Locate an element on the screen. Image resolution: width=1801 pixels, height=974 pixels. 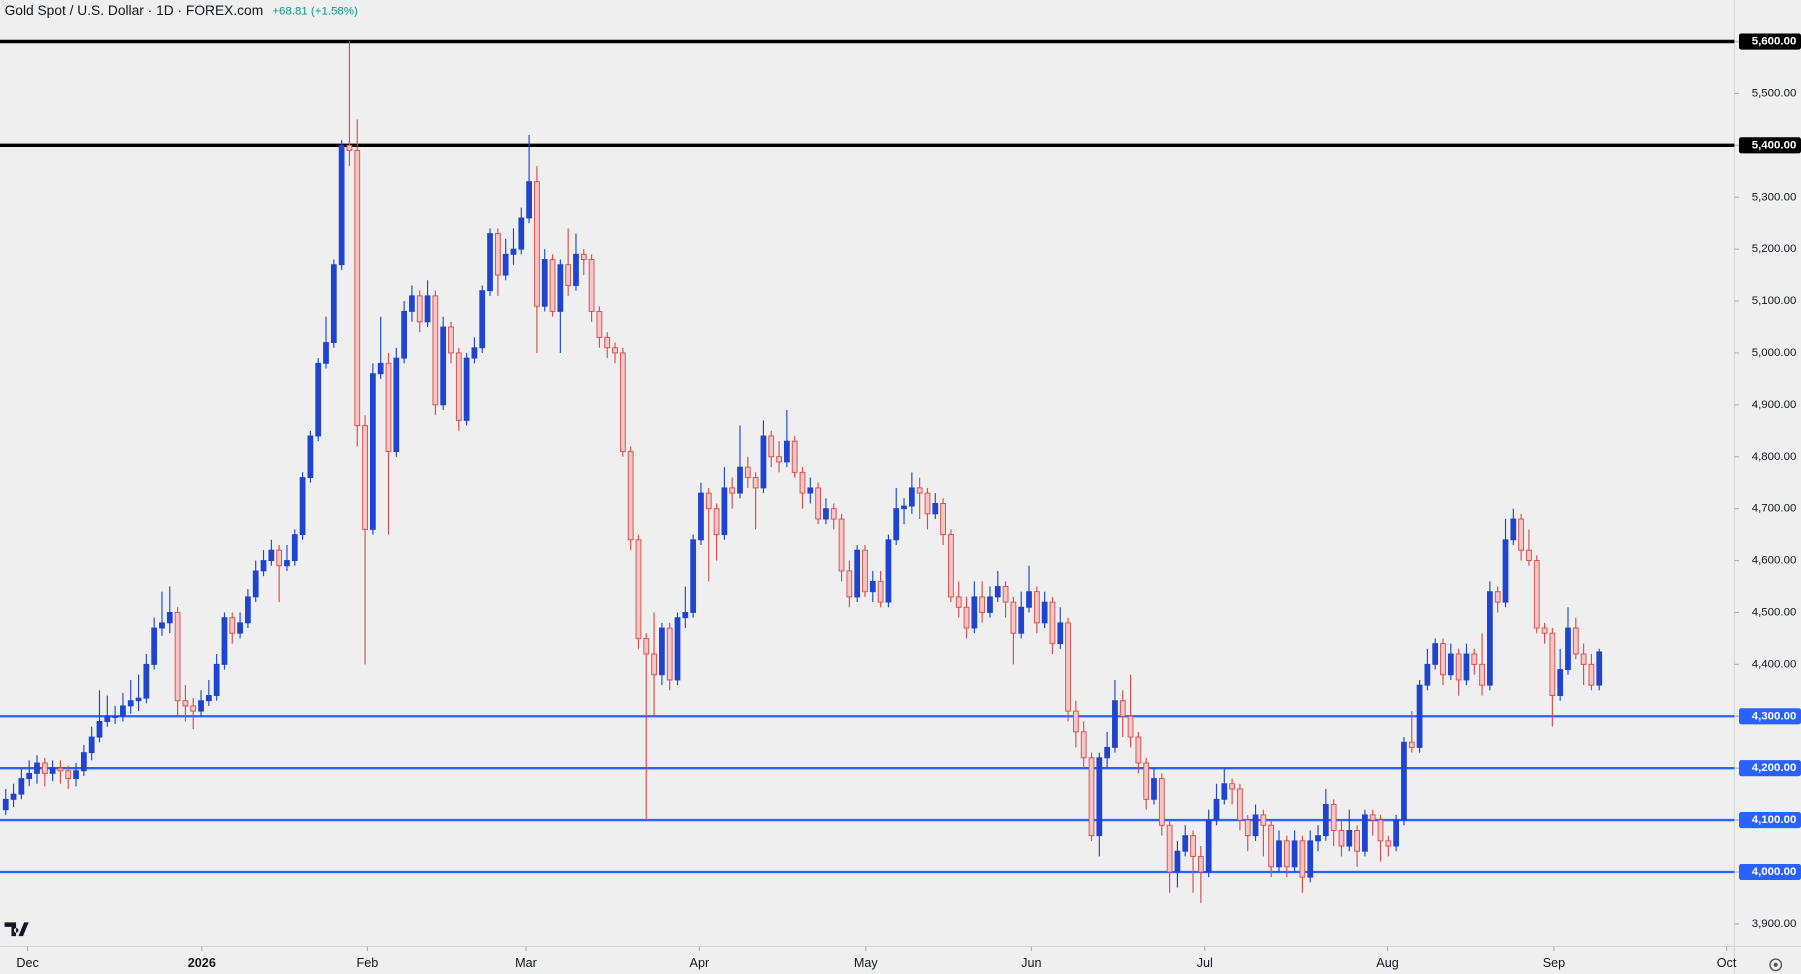
y-tick-label: 4,500.00 is located at coordinates (1774, 613).